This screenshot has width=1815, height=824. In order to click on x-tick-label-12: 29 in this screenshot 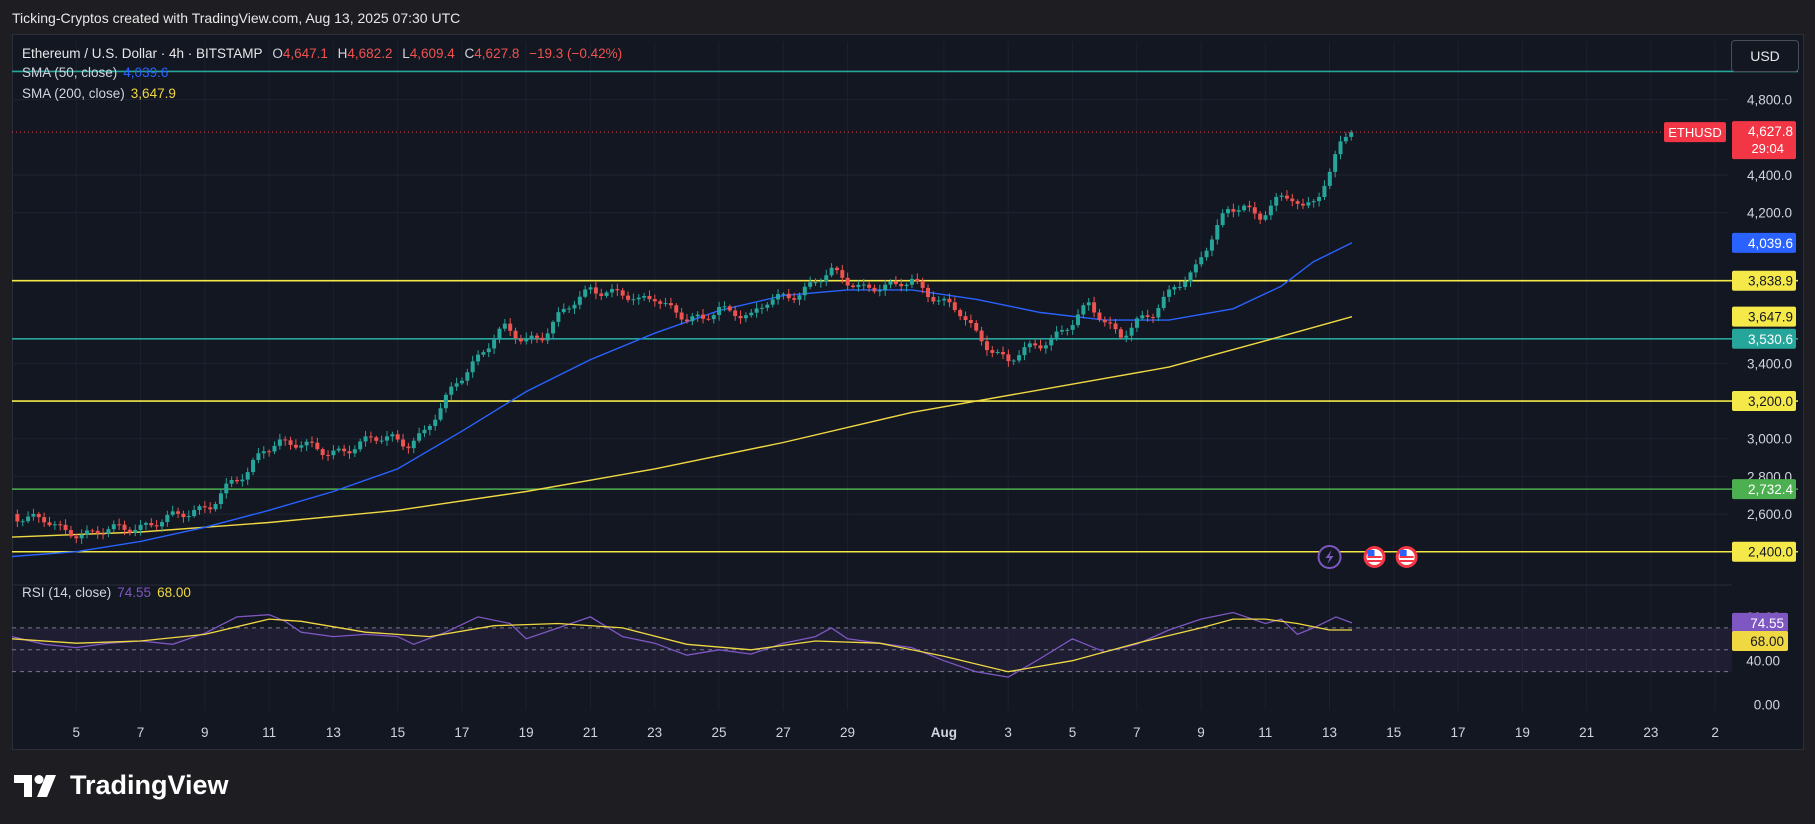, I will do `click(847, 732)`.